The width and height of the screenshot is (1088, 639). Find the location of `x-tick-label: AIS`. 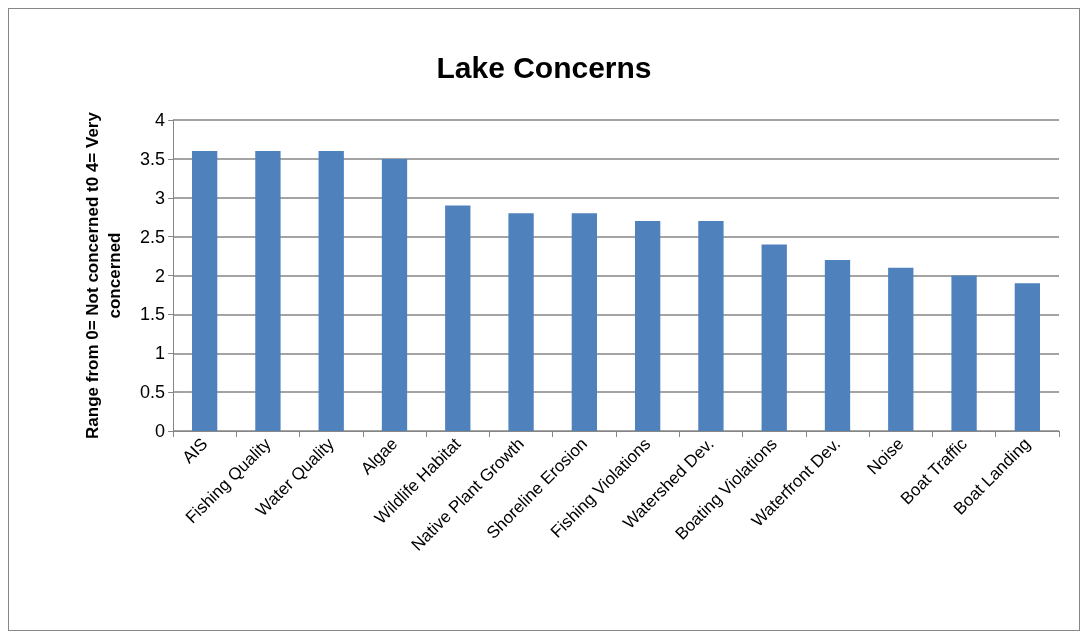

x-tick-label: AIS is located at coordinates (195, 451).